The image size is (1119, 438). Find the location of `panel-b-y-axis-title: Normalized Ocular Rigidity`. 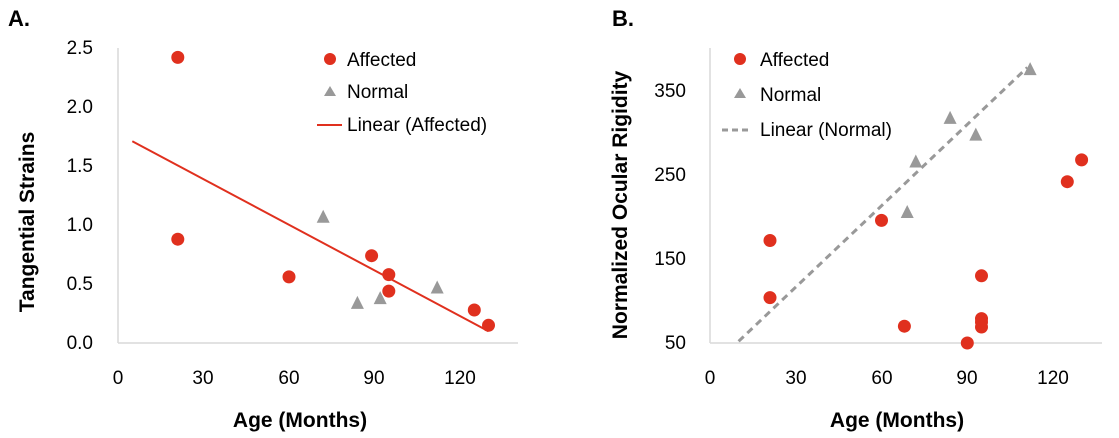

panel-b-y-axis-title: Normalized Ocular Rigidity is located at coordinates (620, 204).